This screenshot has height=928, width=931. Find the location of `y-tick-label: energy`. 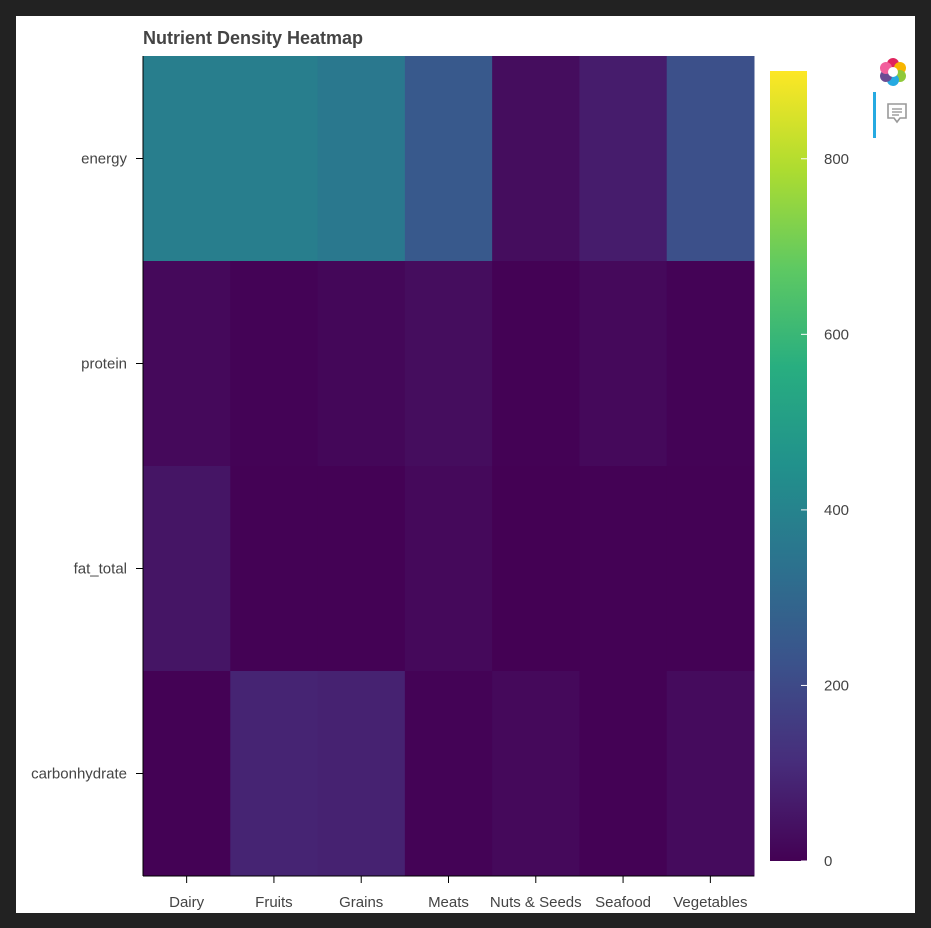

y-tick-label: energy is located at coordinates (104, 159).